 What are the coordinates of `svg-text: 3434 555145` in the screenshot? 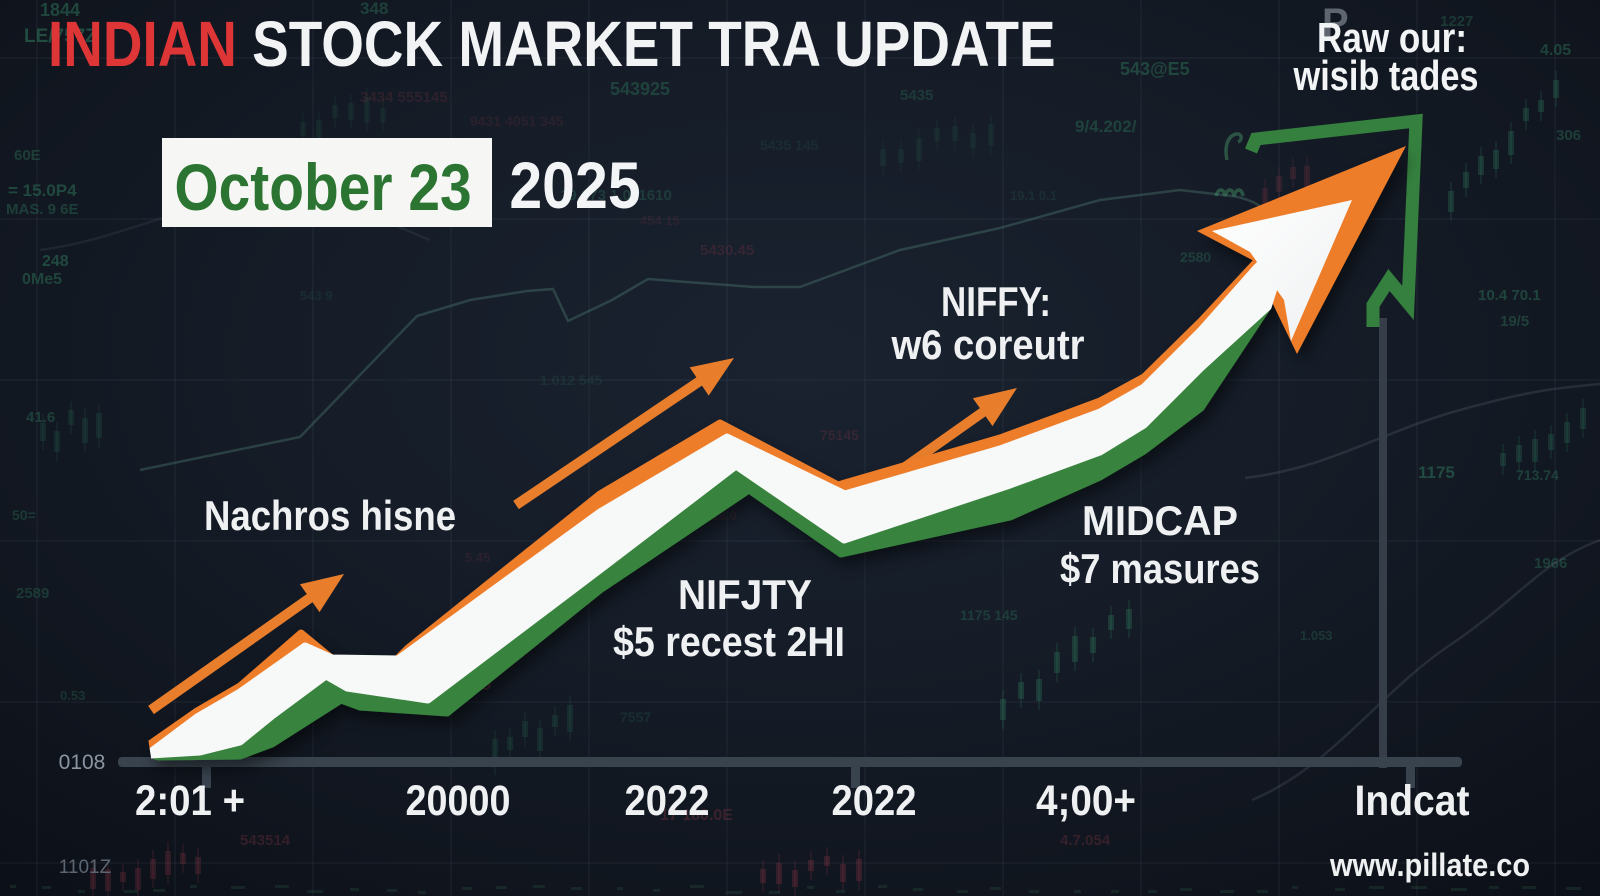 It's located at (404, 97).